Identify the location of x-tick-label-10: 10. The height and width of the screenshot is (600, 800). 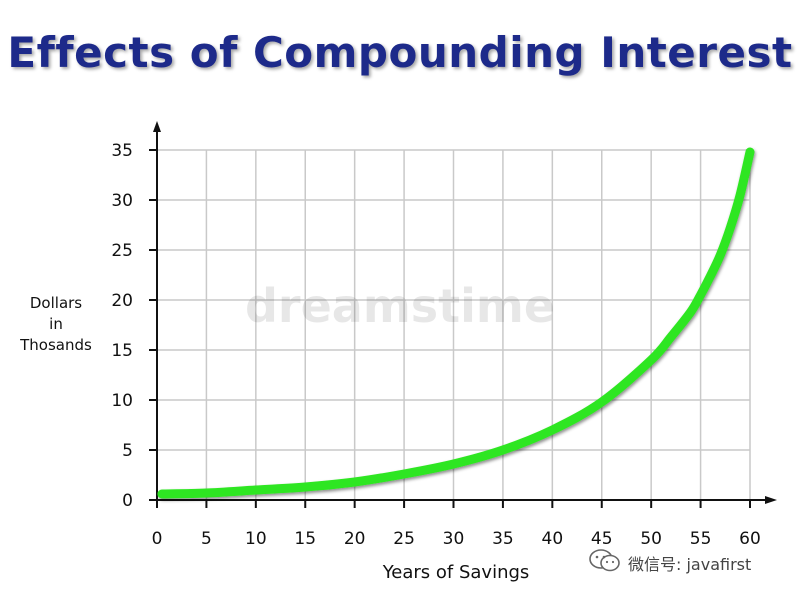
(256, 539).